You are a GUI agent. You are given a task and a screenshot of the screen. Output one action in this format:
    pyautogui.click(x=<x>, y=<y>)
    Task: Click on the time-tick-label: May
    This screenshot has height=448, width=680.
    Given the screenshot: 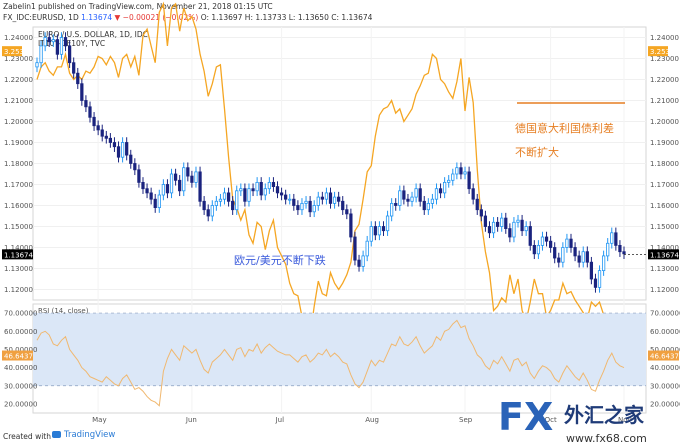 What is the action you would take?
    pyautogui.click(x=99, y=420)
    